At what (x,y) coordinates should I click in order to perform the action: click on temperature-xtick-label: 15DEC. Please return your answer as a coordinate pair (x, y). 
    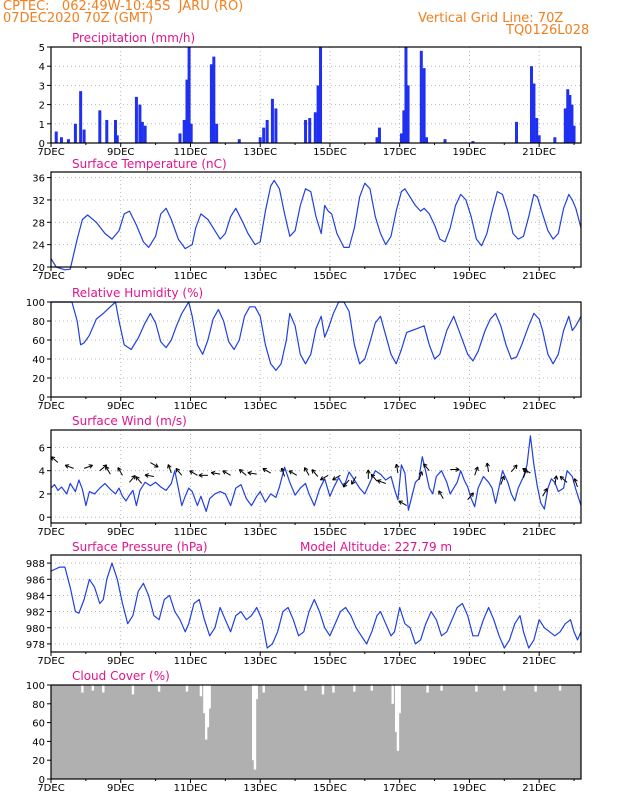
    Looking at the image, I should click on (330, 276).